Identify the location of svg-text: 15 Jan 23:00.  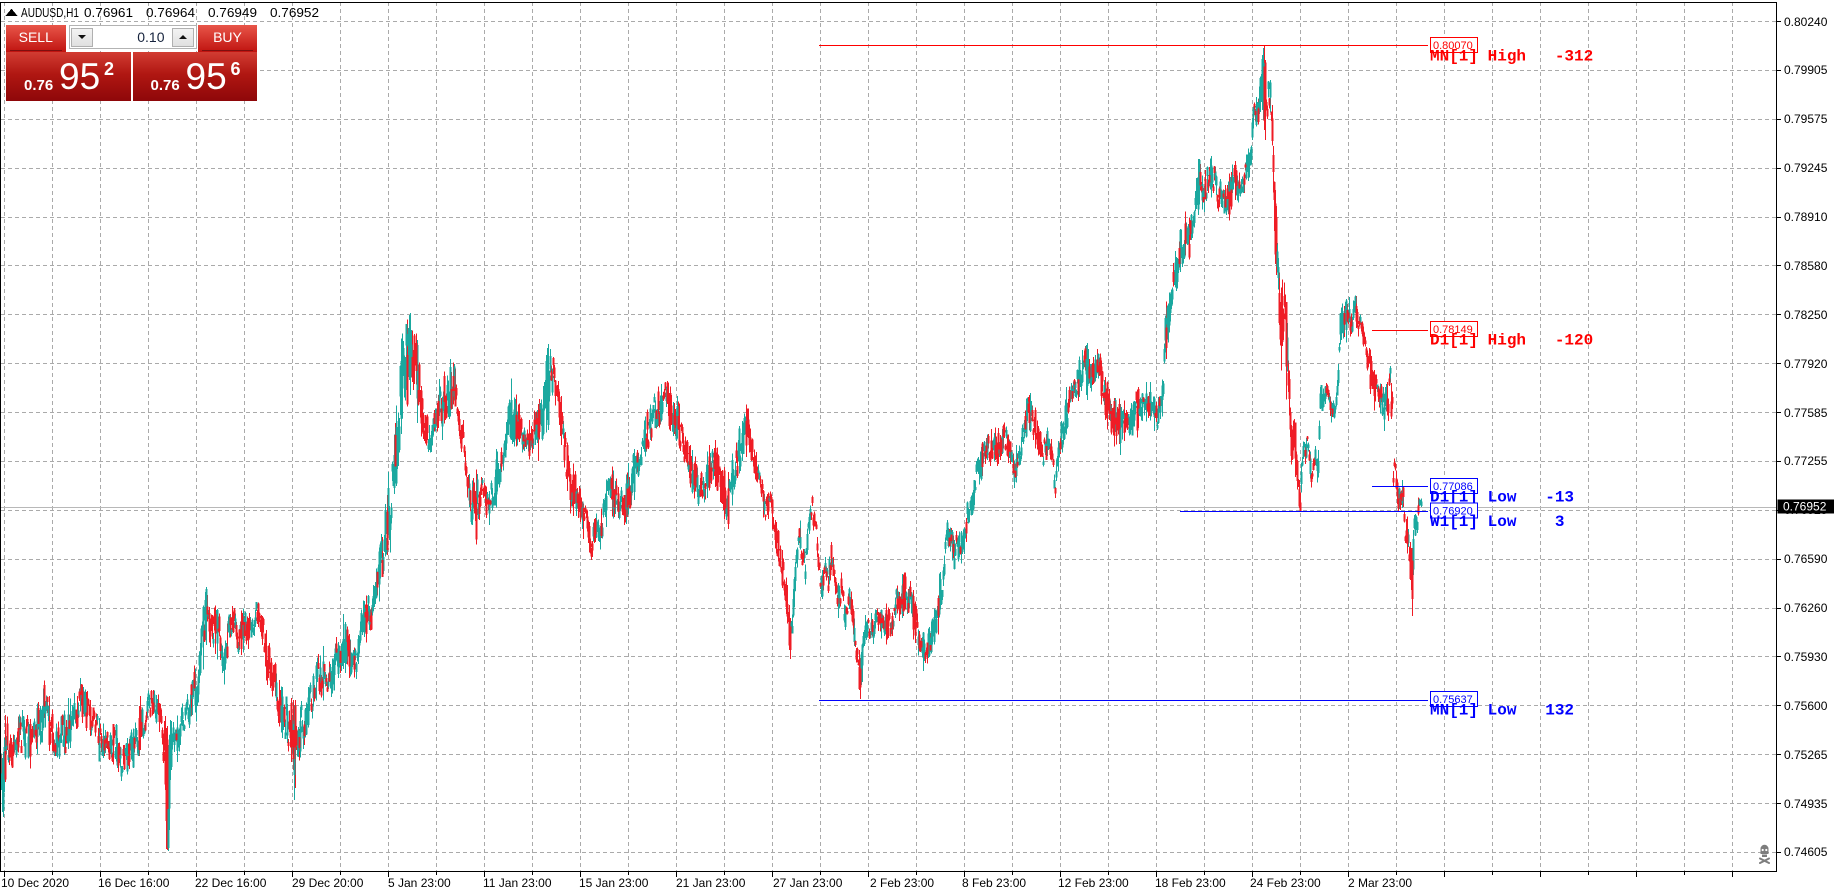
(614, 883).